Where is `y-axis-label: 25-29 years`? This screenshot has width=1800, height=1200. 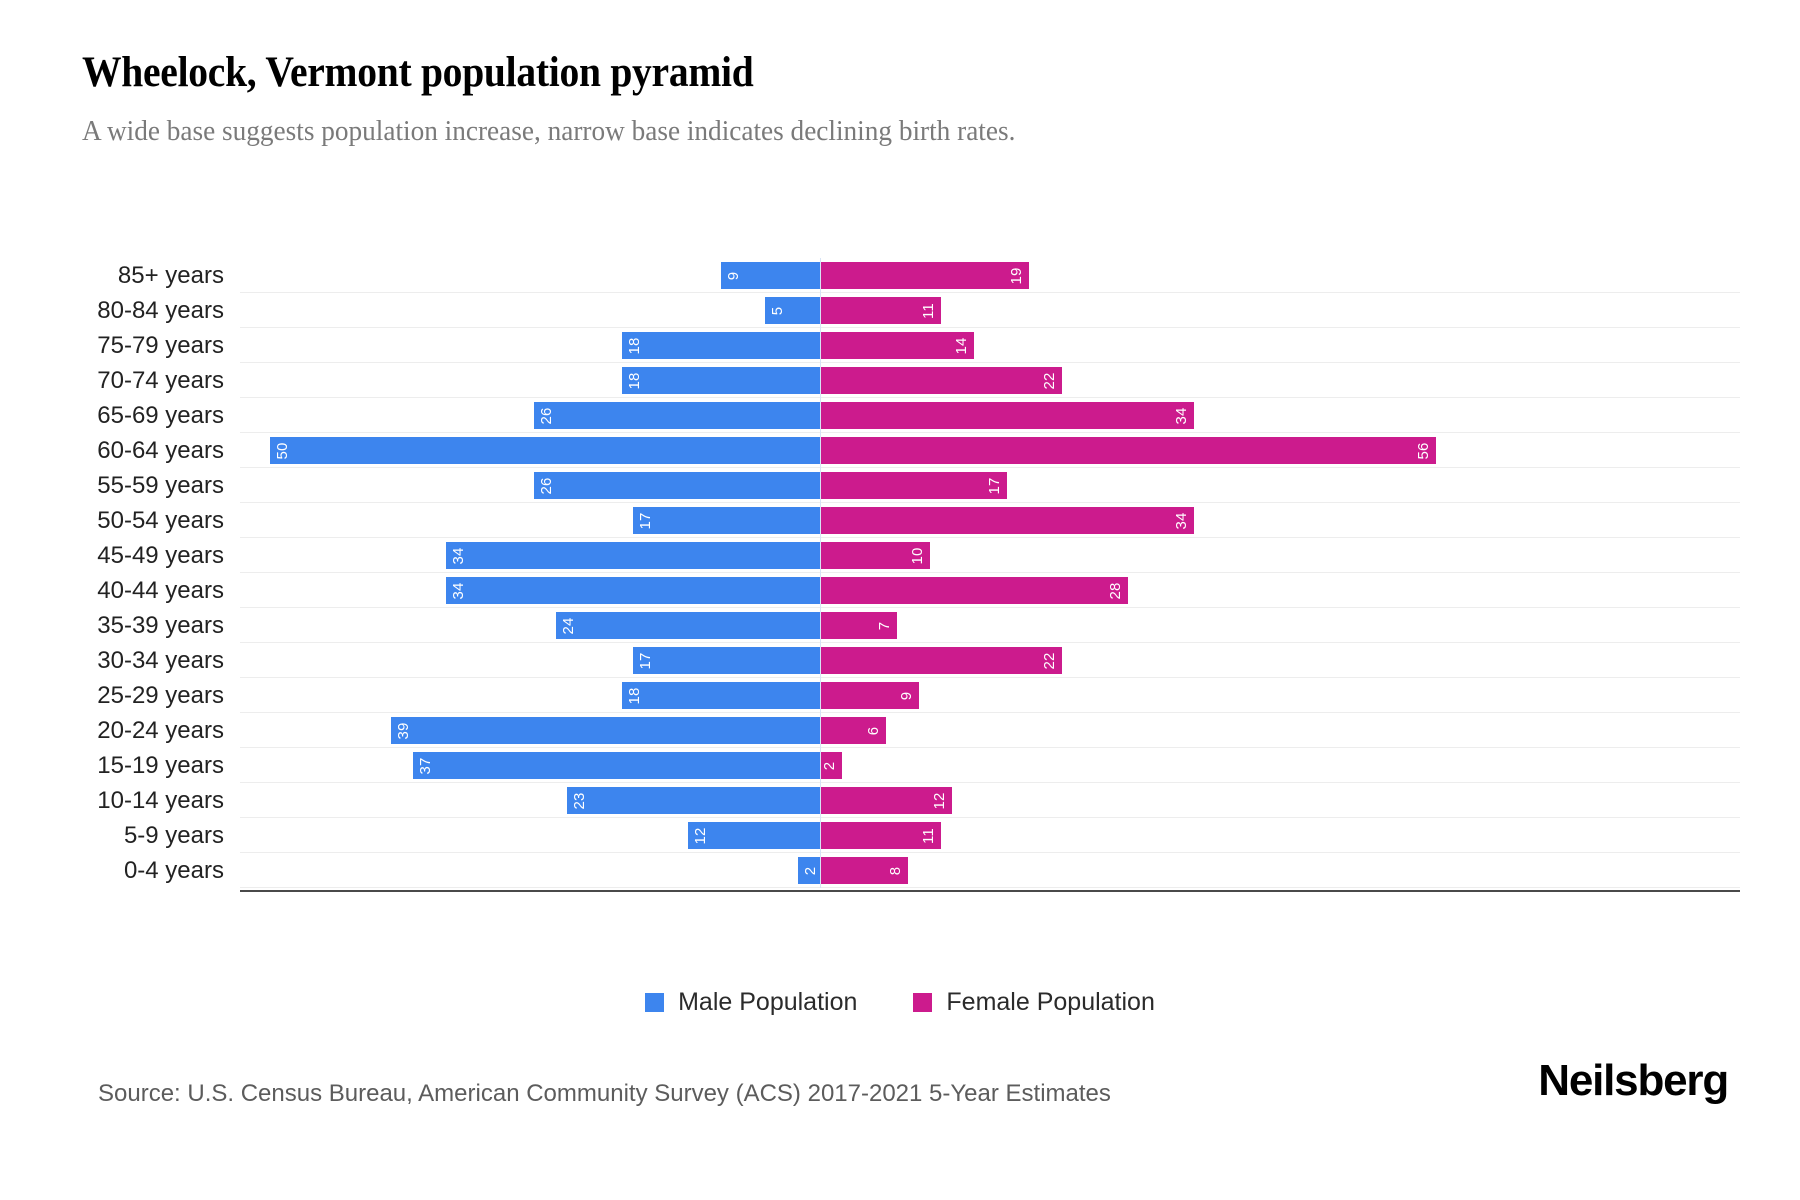
y-axis-label: 25-29 years is located at coordinates (160, 695).